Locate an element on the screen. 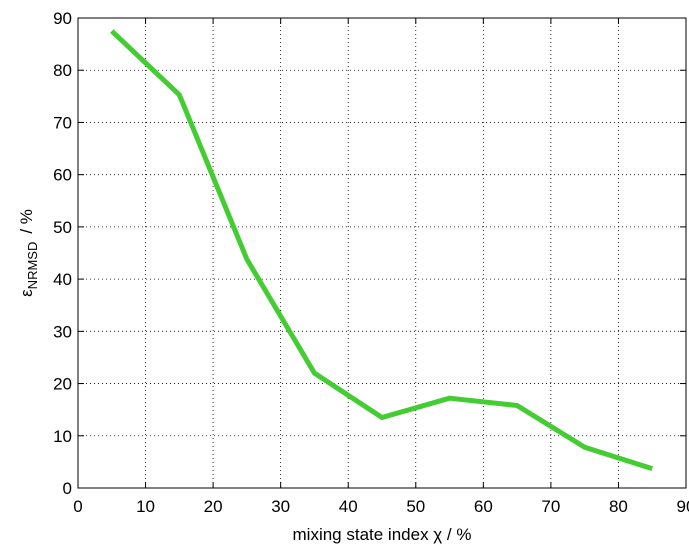 This screenshot has height=553, width=689. x-tick-label: 0 is located at coordinates (77, 506).